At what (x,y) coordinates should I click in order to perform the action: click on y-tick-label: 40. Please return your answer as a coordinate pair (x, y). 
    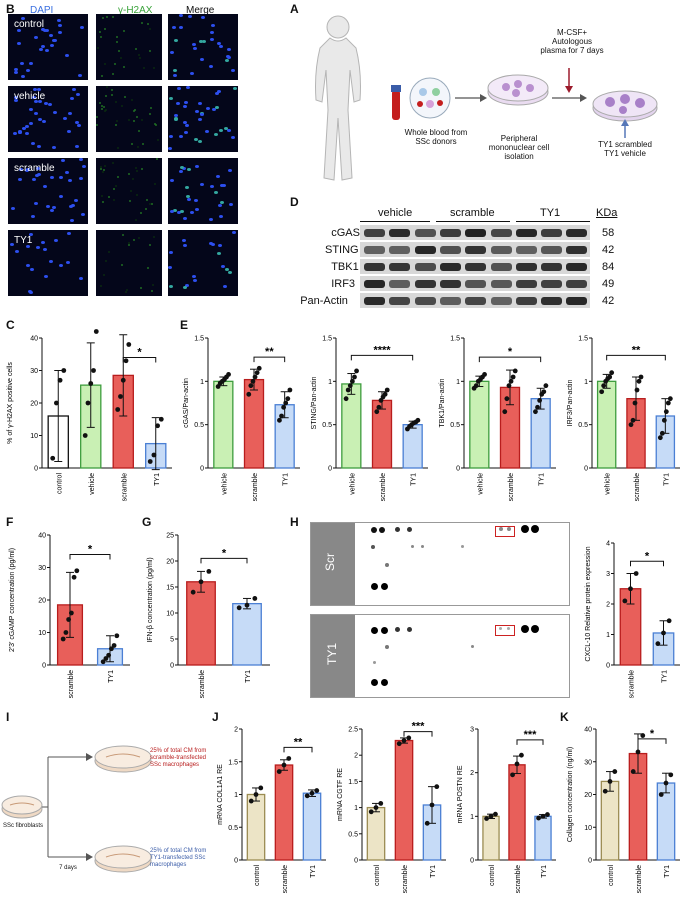
    Looking at the image, I should click on (42, 536).